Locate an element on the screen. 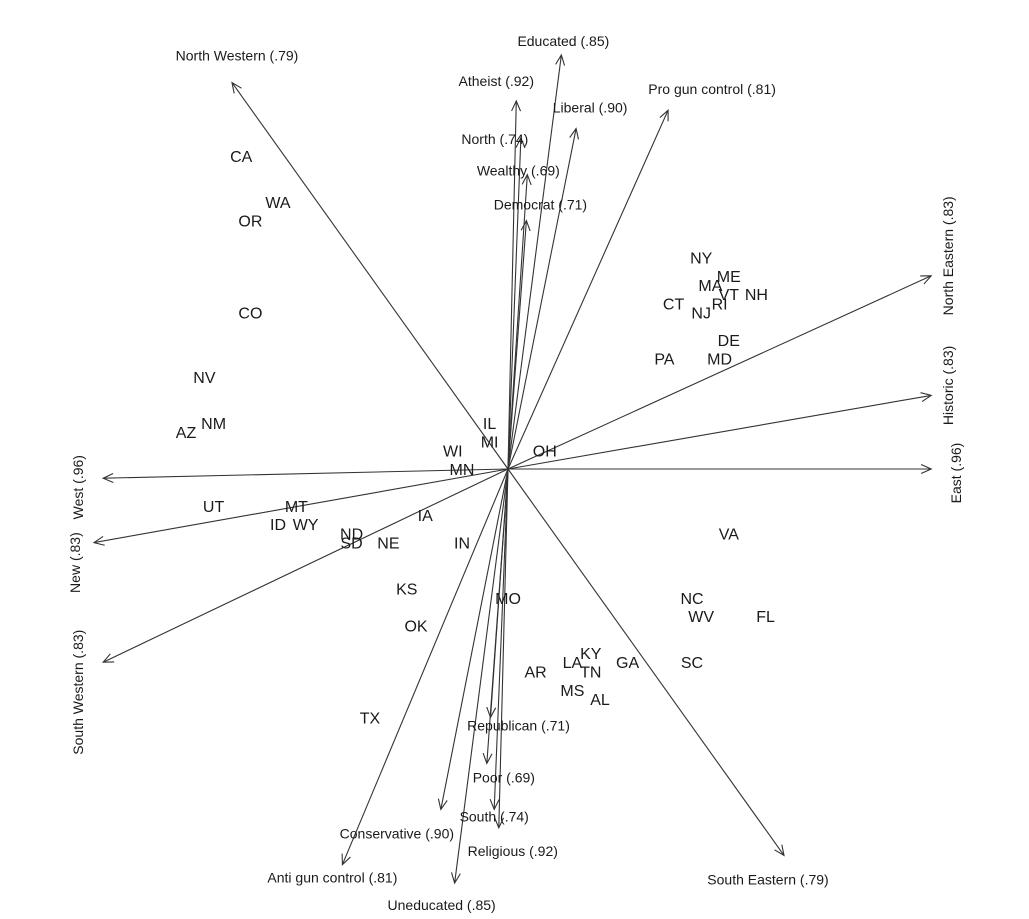 The width and height of the screenshot is (1029, 919). religious-vector is located at coordinates (503, 648).